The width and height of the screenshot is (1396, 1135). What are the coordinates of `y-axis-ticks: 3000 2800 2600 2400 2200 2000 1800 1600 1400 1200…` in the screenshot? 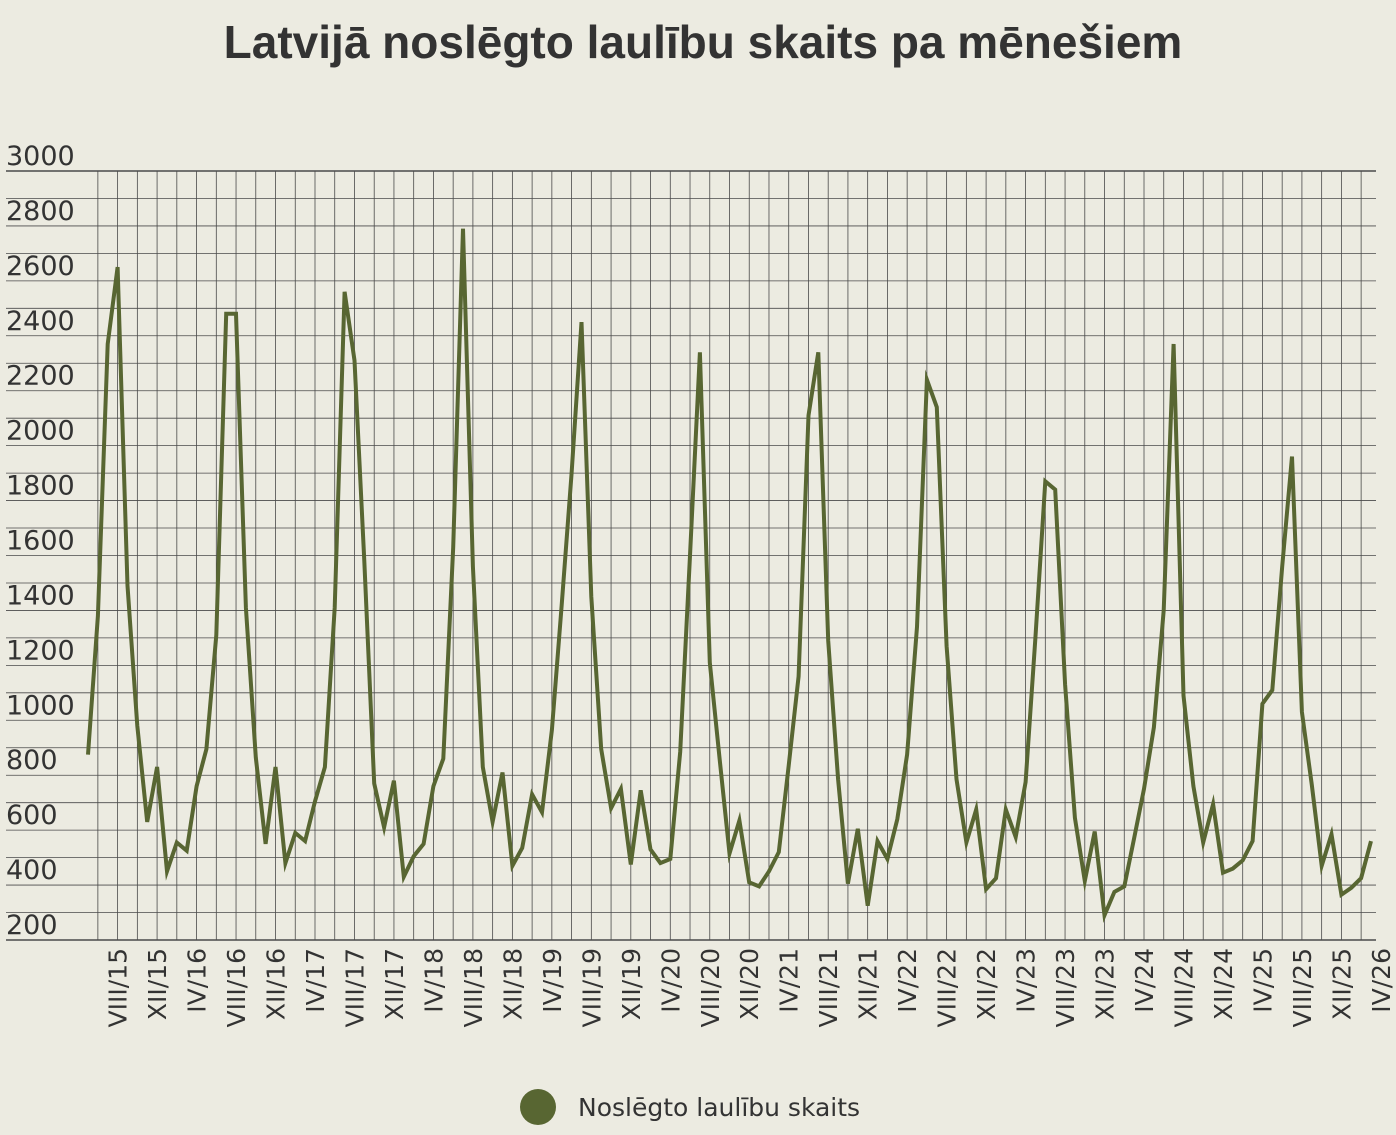 It's located at (40, 541).